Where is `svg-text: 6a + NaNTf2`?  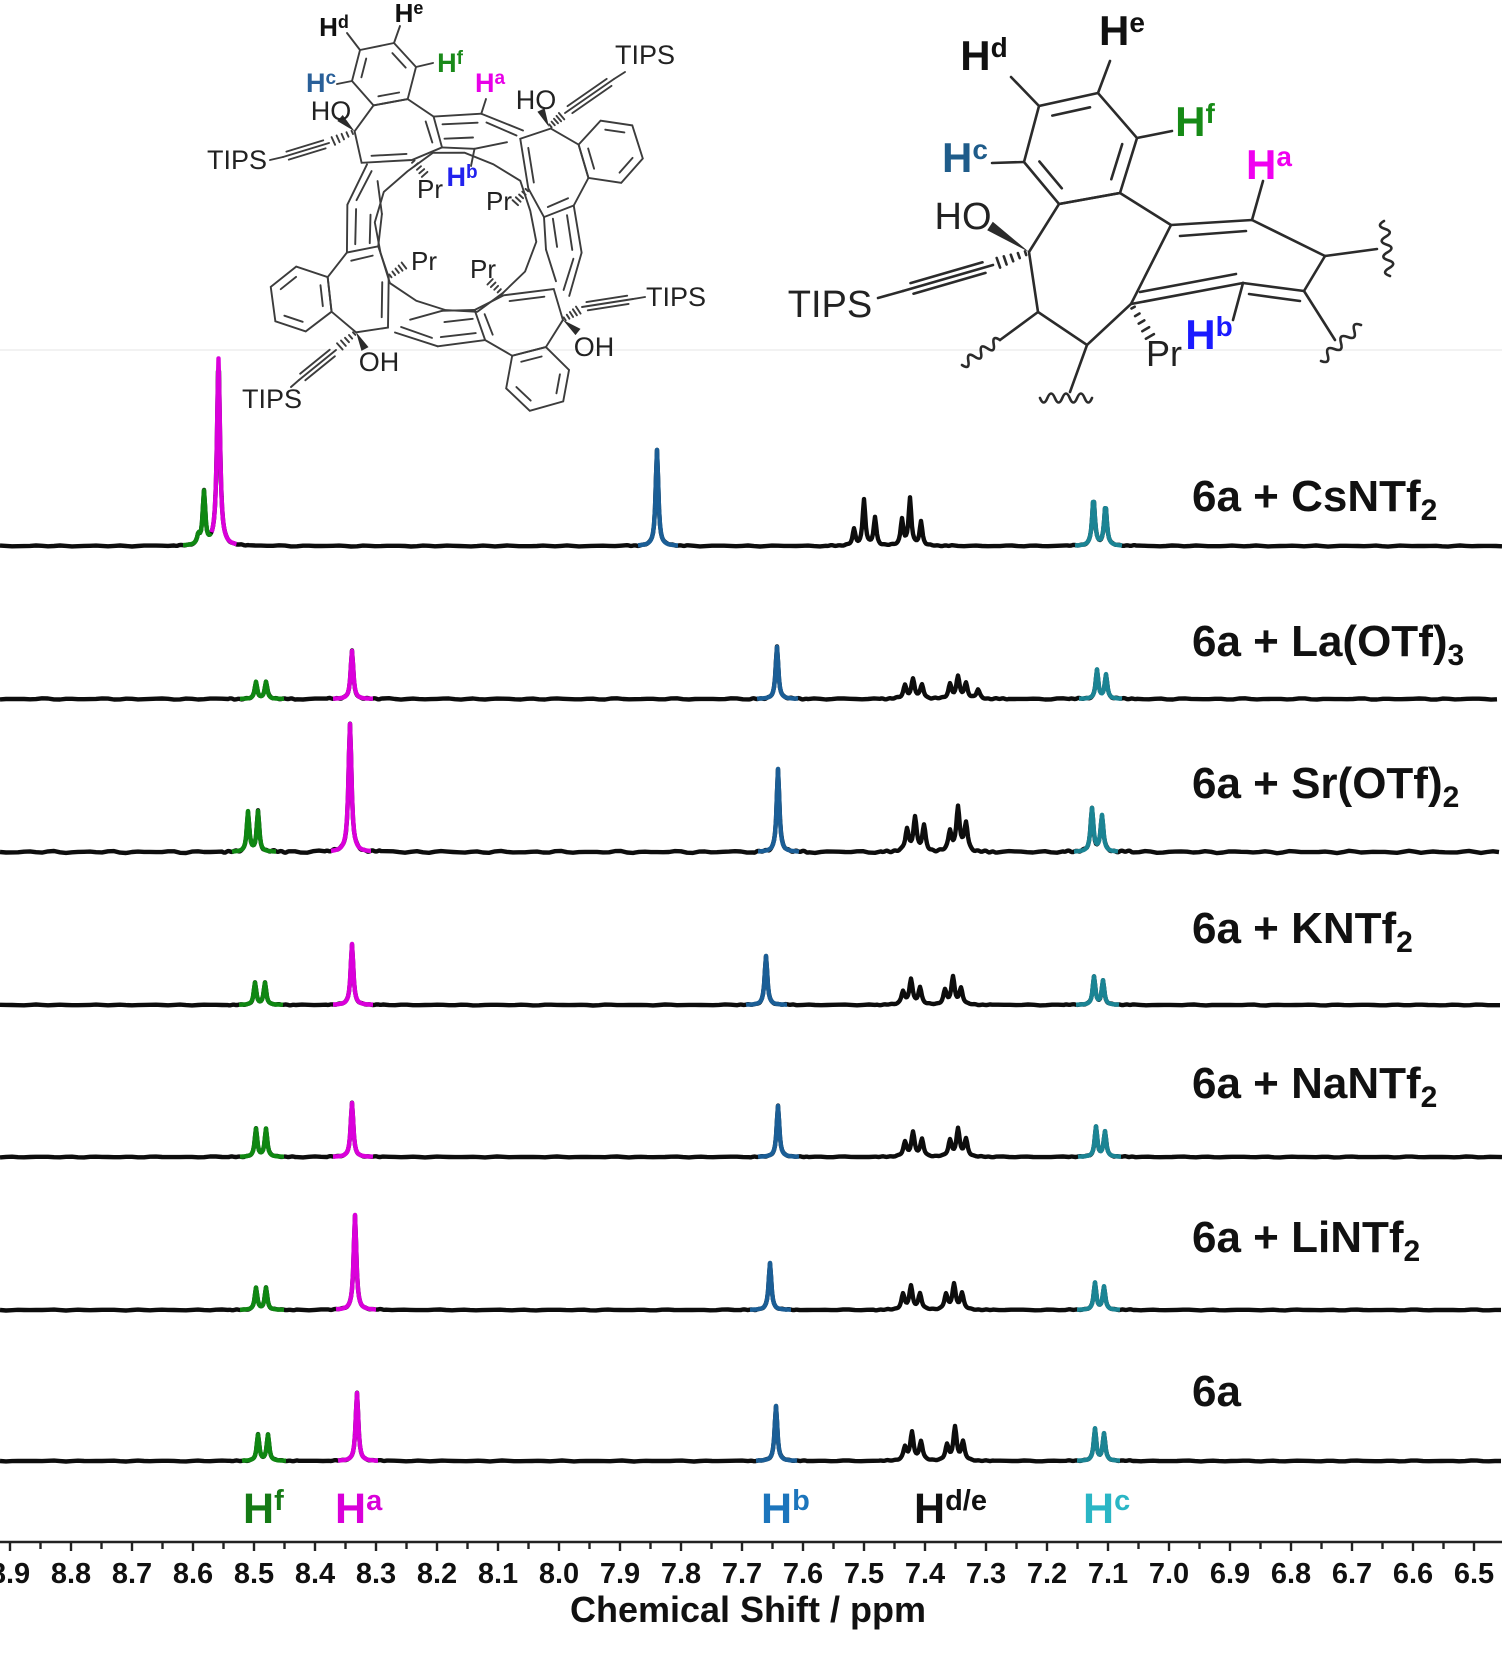 svg-text: 6a + NaNTf2 is located at coordinates (1314, 1086).